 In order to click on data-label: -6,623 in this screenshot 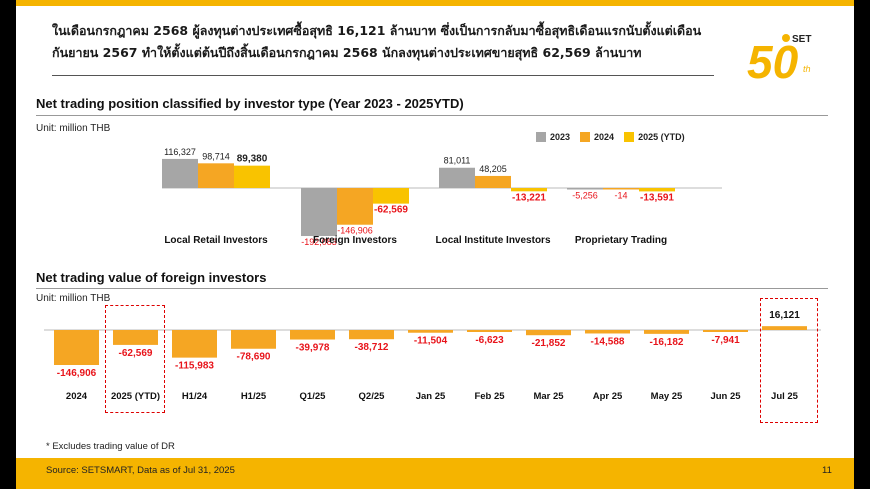, I will do `click(489, 340)`.